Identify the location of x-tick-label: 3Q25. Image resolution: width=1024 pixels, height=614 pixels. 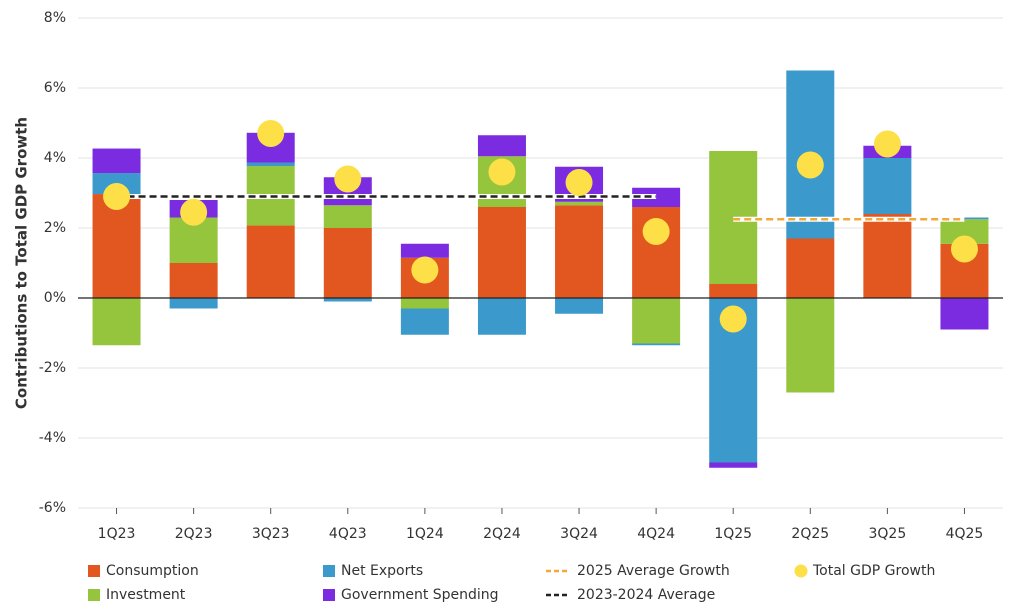
(888, 534).